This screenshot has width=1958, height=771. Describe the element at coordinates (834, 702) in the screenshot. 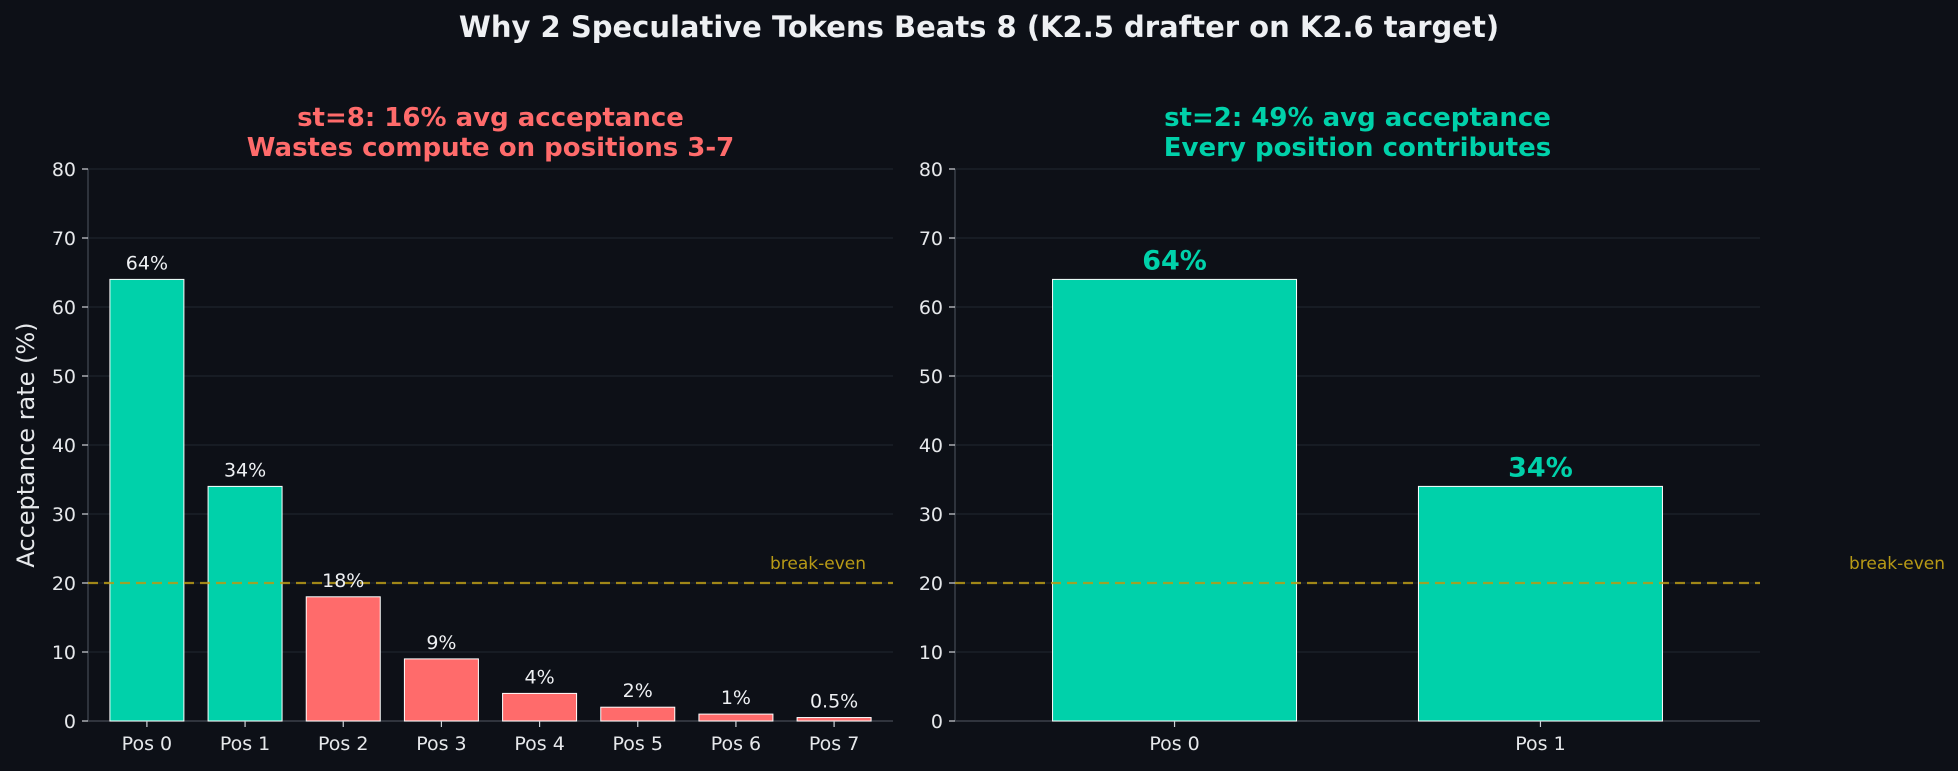

I see `data-label: 0.5%` at that location.